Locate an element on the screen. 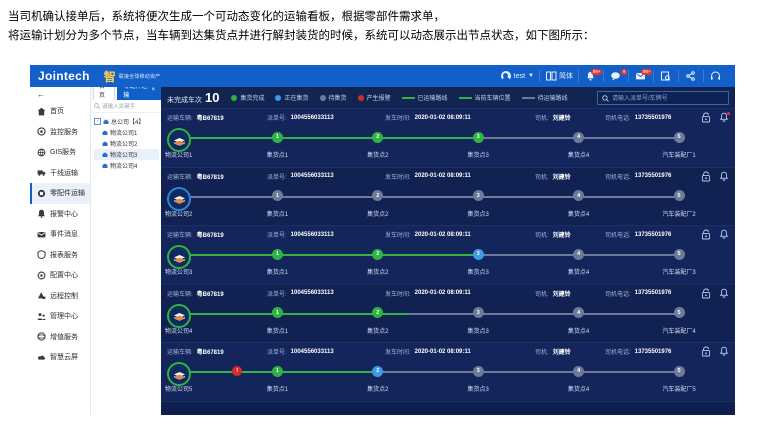  expander-icon: - is located at coordinates (97, 121).